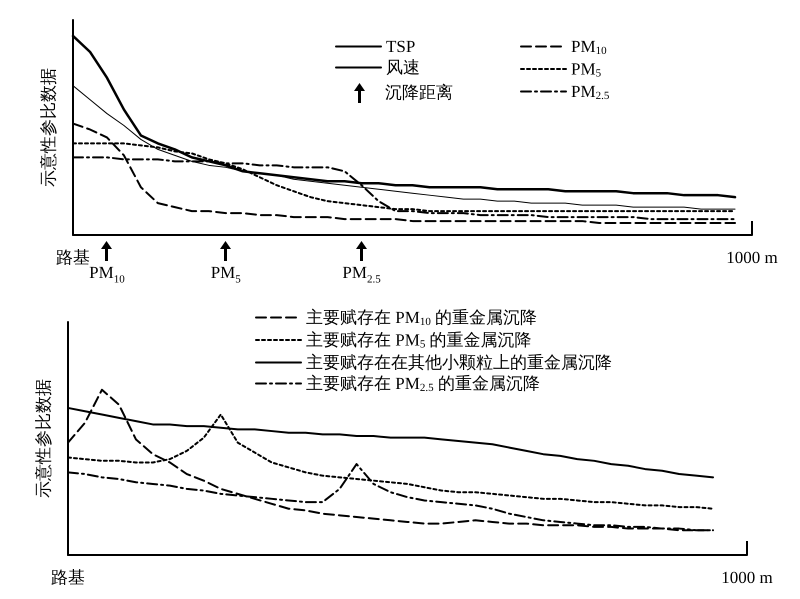  What do you see at coordinates (403, 67) in the screenshot?
I see `legend-label: 风速` at bounding box center [403, 67].